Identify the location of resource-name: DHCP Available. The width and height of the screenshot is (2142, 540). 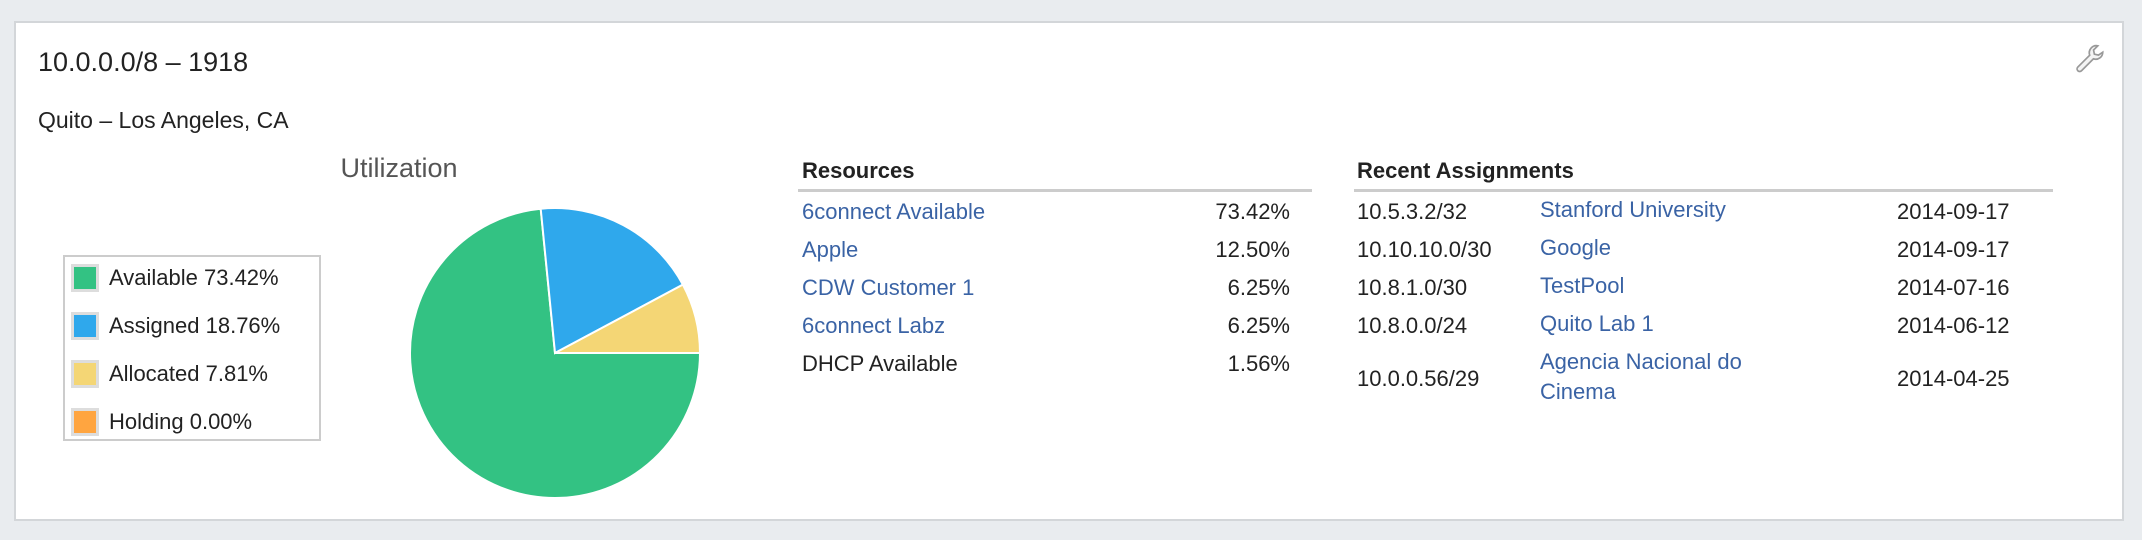
(880, 363).